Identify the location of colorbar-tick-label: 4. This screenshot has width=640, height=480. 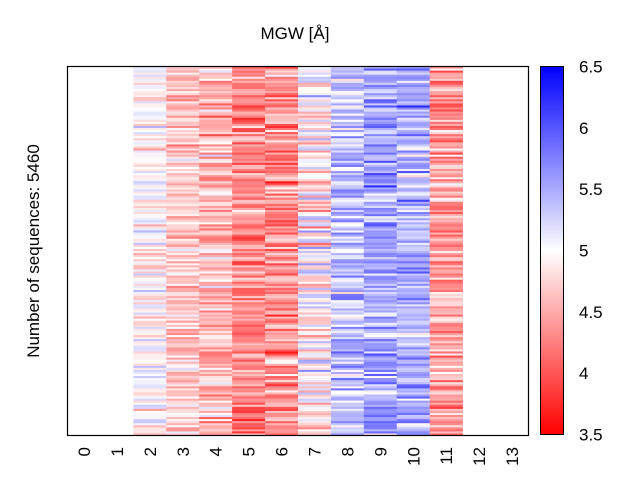
(583, 373).